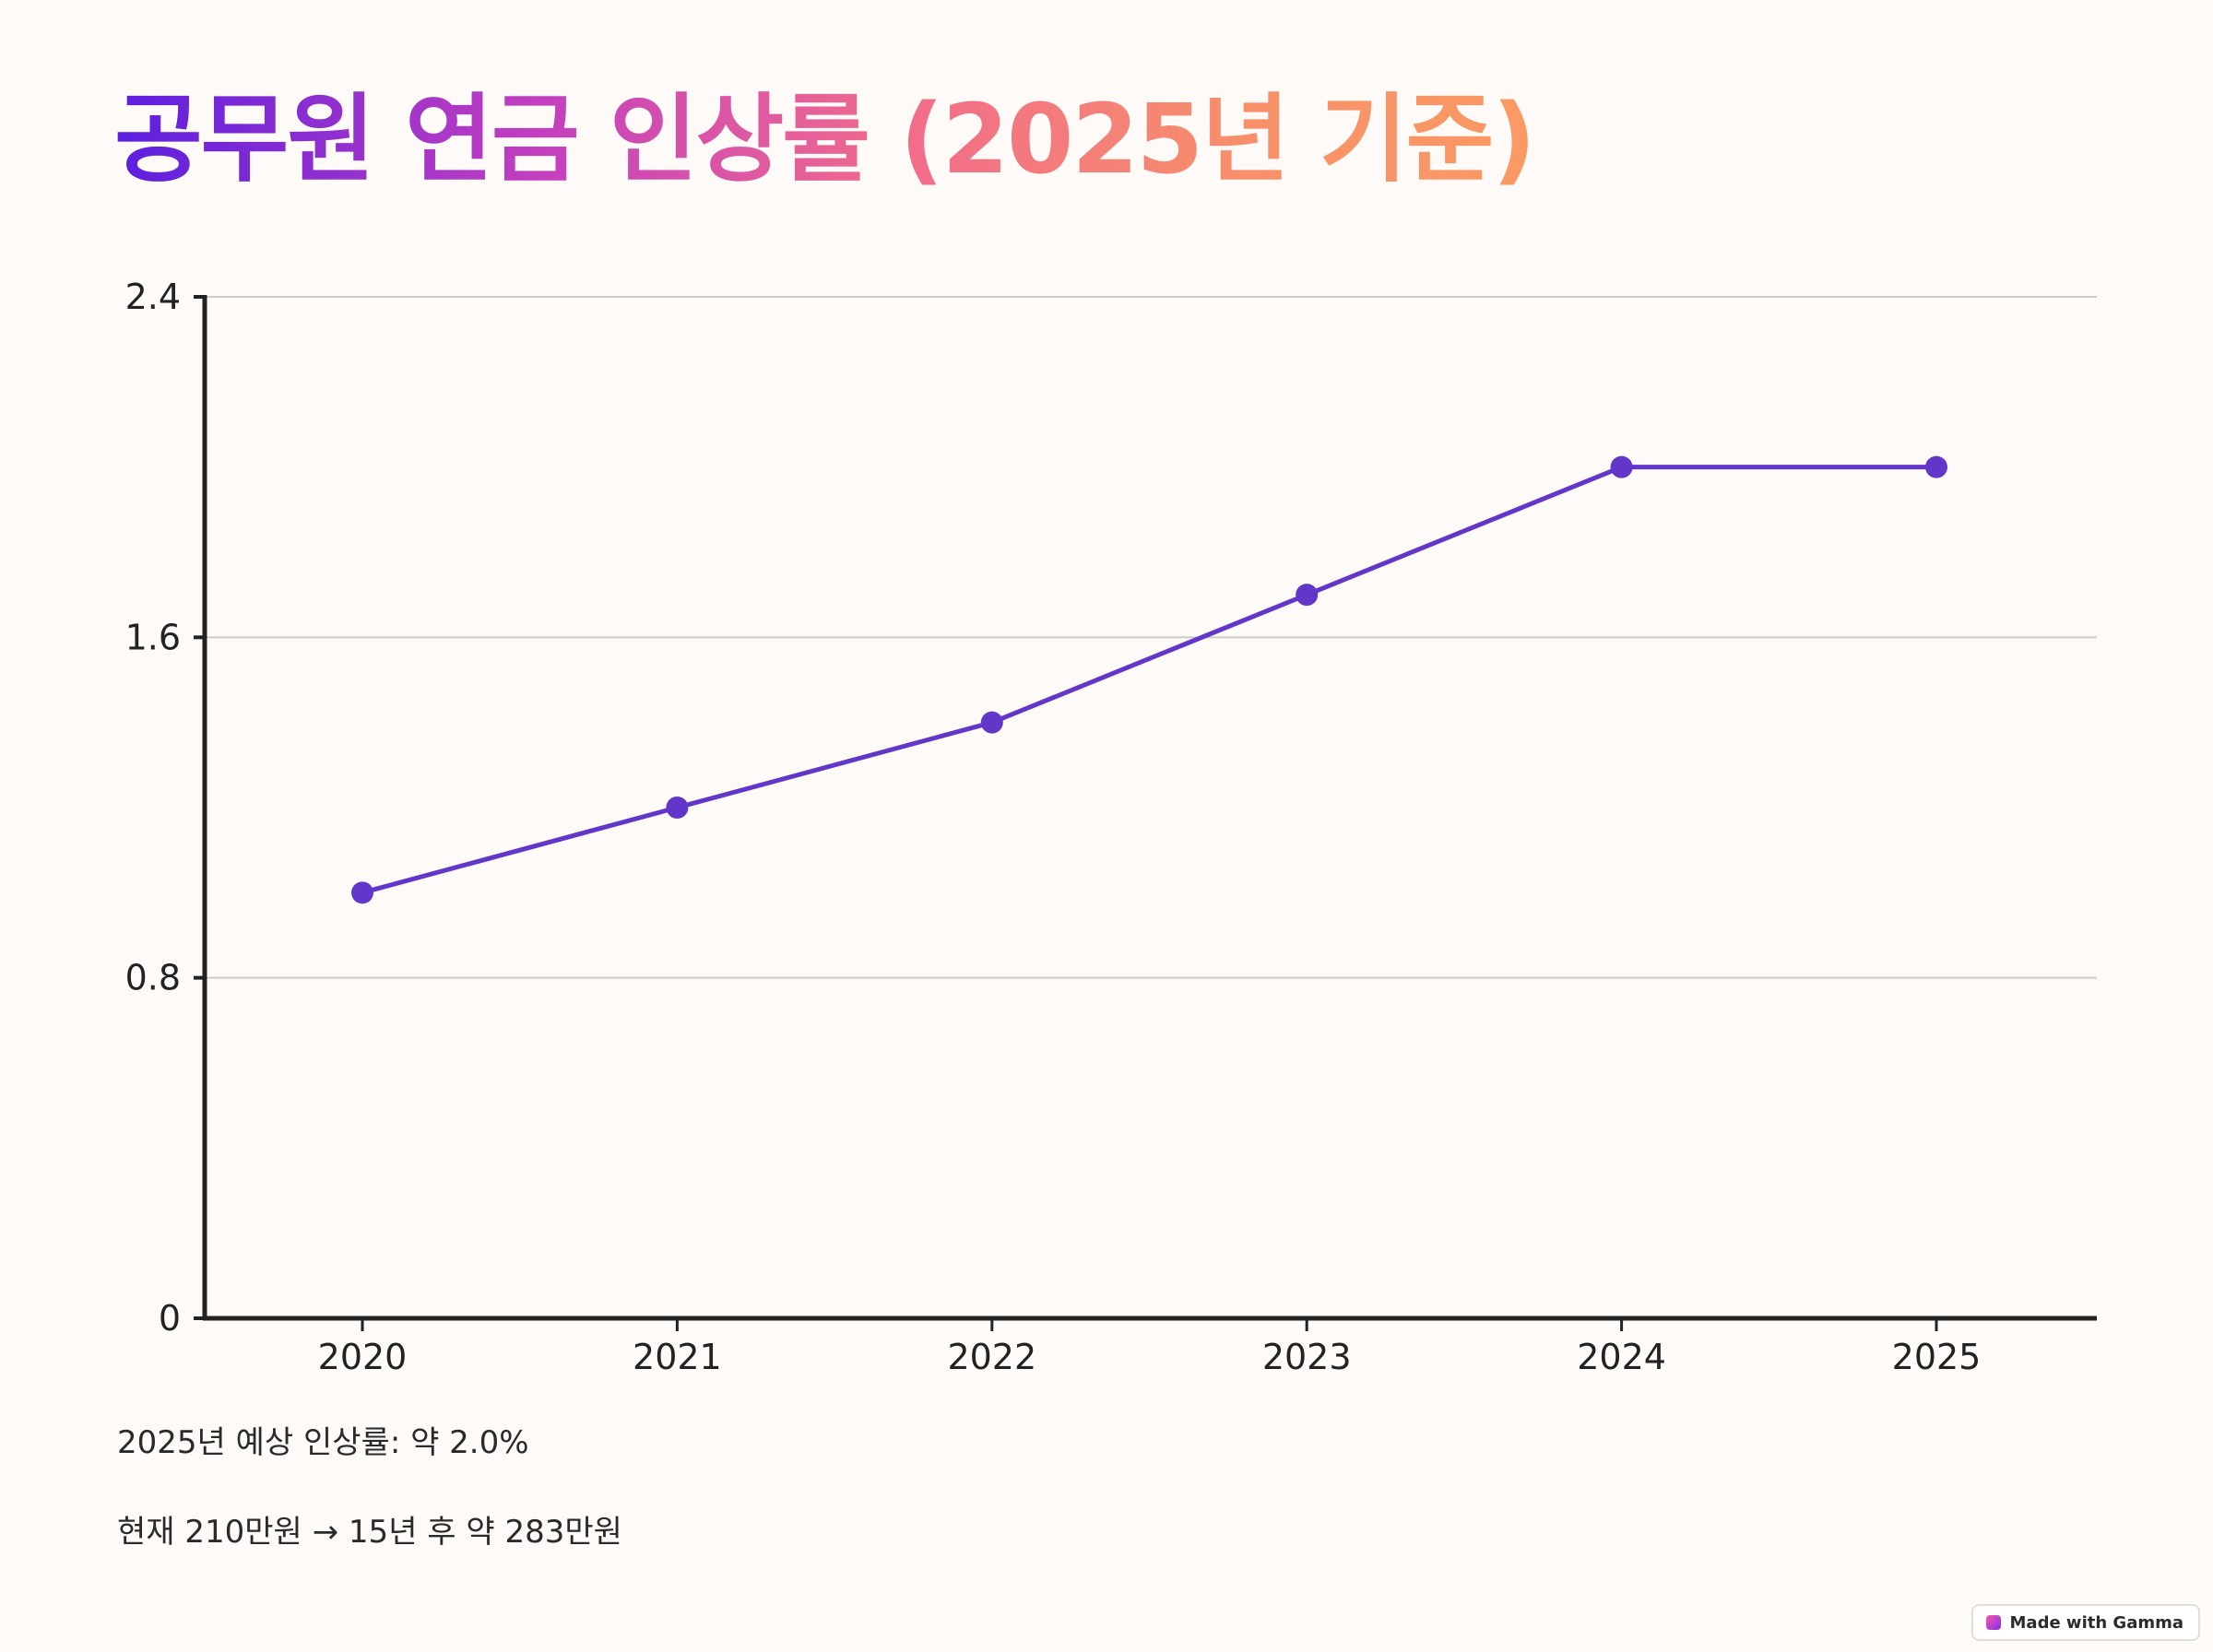 This screenshot has height=1652, width=2213. Describe the element at coordinates (1993, 1622) in the screenshot. I see `gamma-logo-icon` at that location.